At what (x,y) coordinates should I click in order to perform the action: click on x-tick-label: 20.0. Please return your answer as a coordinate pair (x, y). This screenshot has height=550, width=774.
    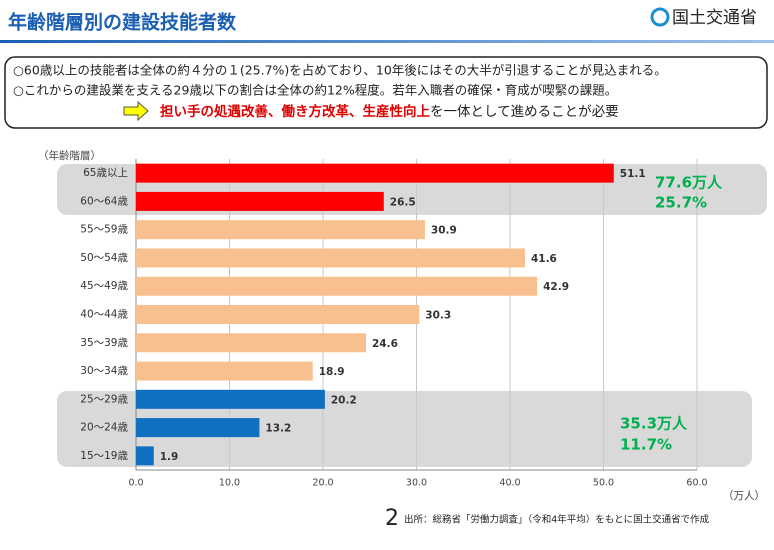
    Looking at the image, I should click on (322, 483).